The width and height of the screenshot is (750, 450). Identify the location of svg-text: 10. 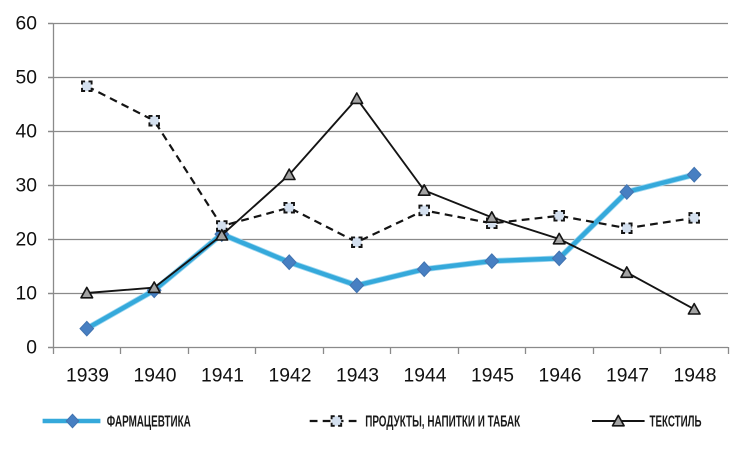
(26, 294).